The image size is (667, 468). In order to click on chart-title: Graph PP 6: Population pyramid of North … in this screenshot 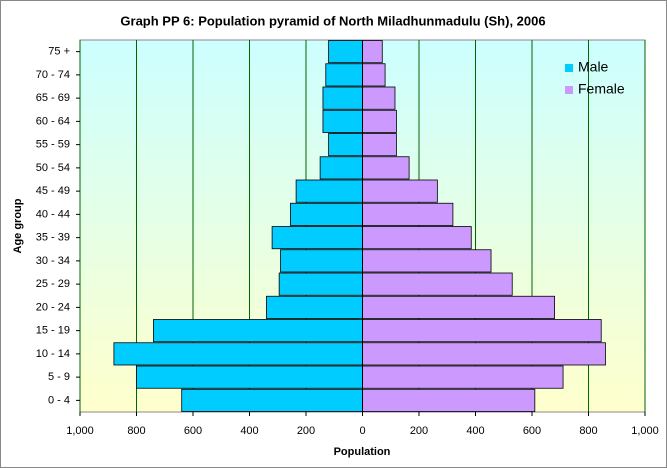, I will do `click(332, 20)`.